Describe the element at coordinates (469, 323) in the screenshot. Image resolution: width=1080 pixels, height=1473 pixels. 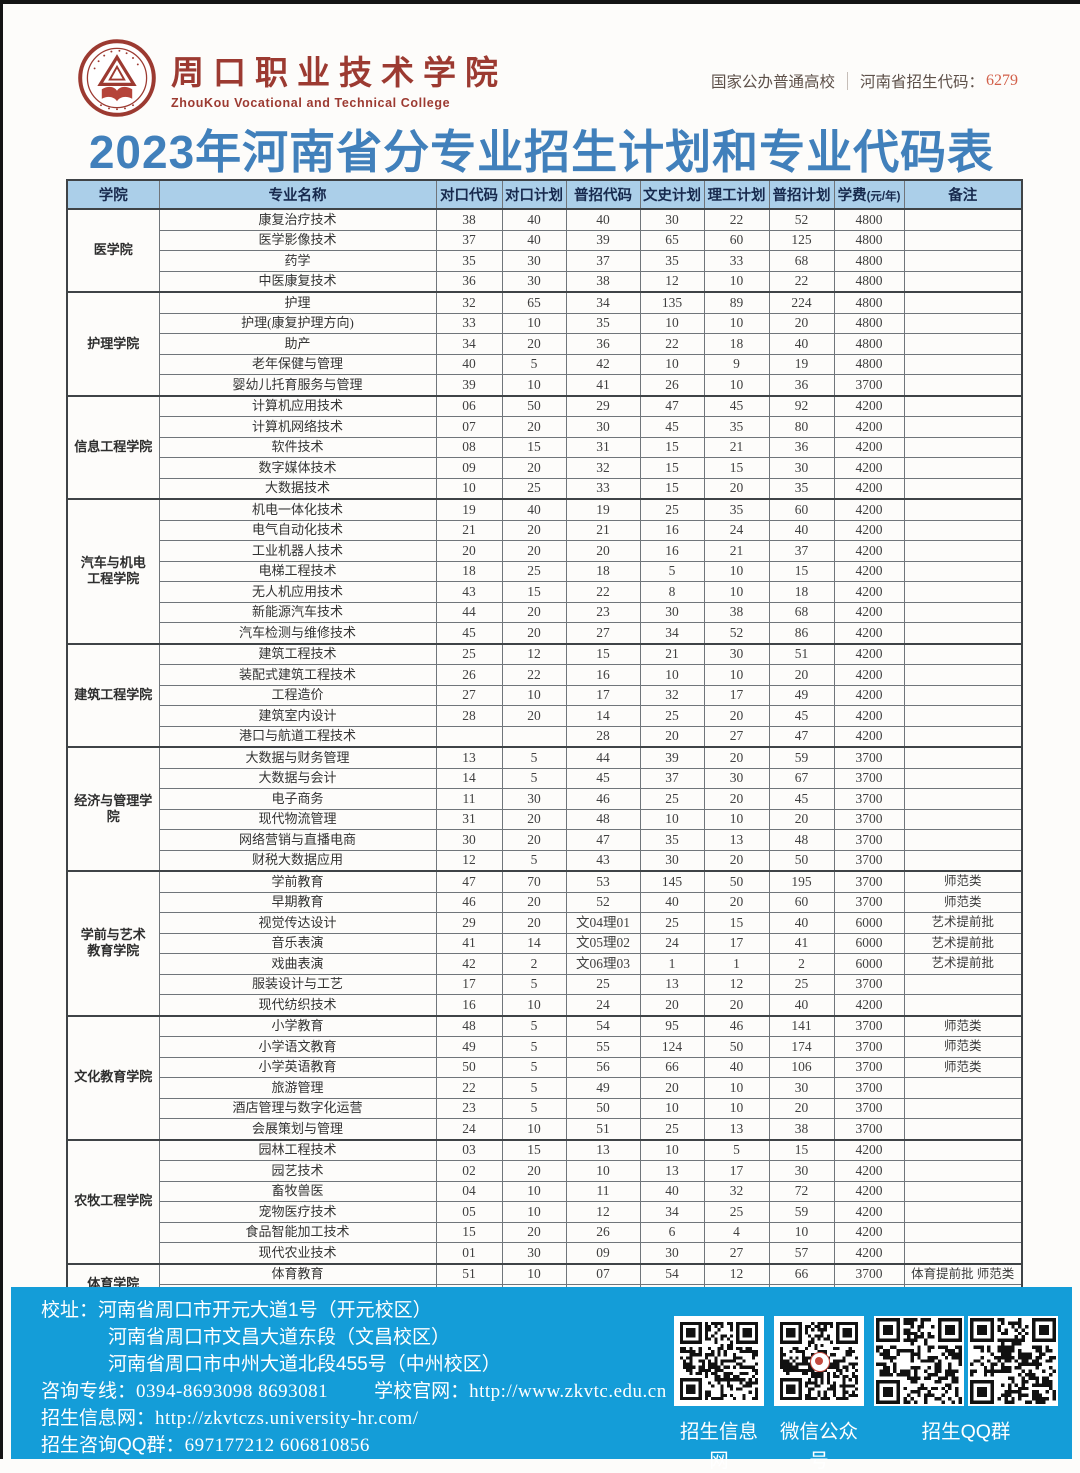
I see `value-cell: 33` at that location.